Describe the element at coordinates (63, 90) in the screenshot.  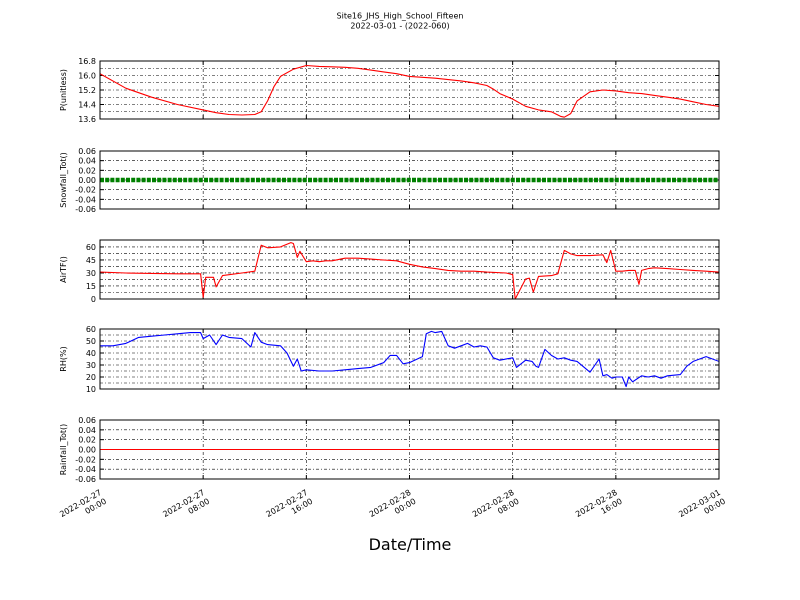
I see `y-axis-label: P(unitless)` at that location.